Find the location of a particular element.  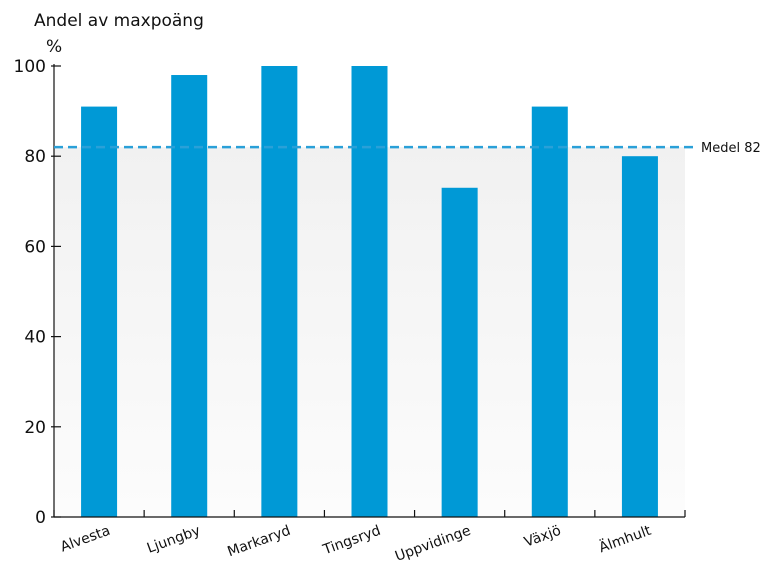

mean-reference-label: Medel 82 is located at coordinates (731, 148).